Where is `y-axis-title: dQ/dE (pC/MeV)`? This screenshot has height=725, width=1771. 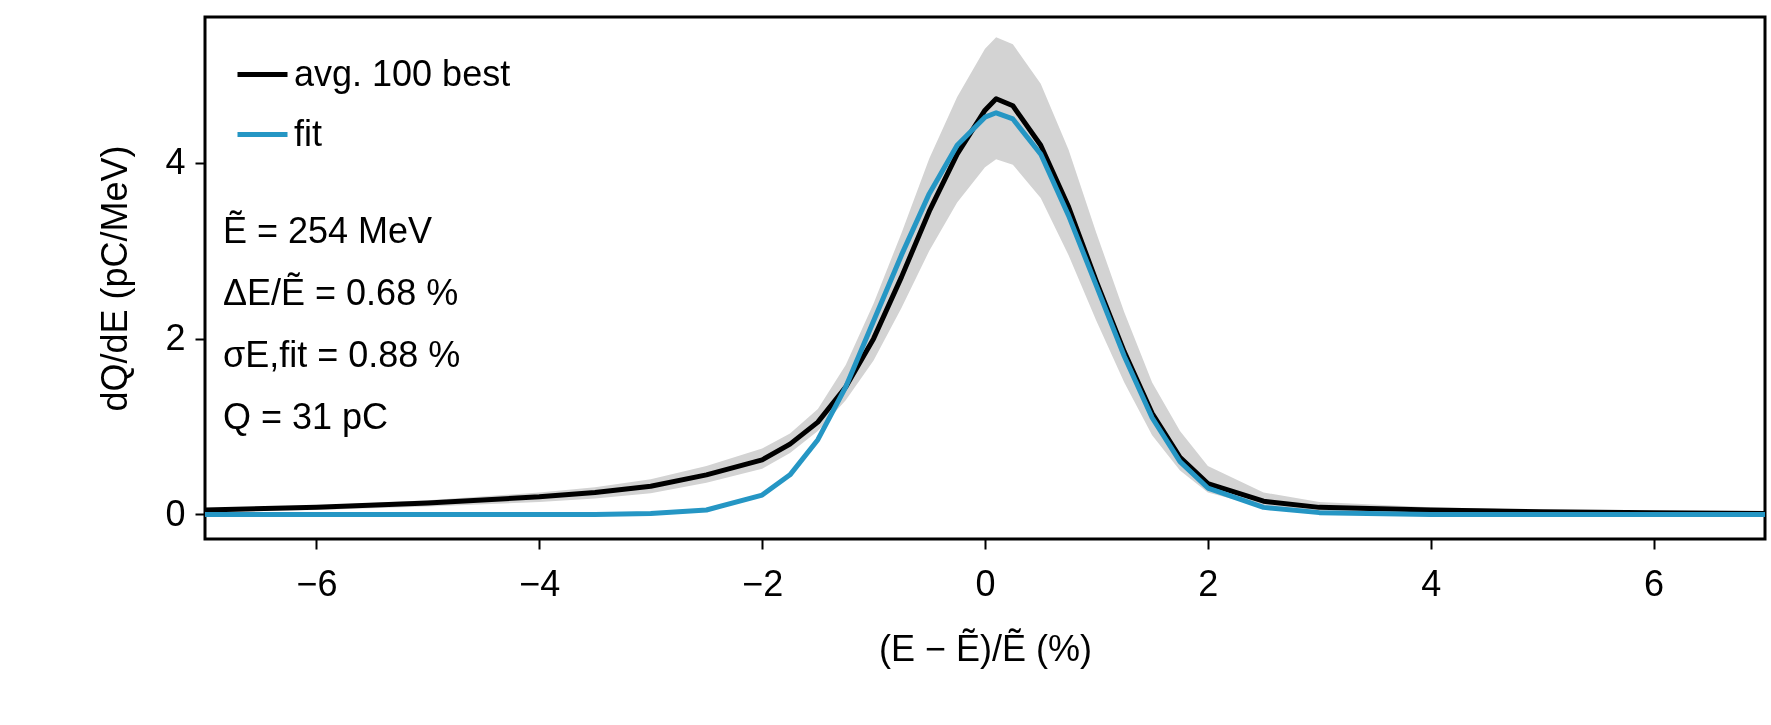
y-axis-title: dQ/dE (pC/MeV) is located at coordinates (115, 278).